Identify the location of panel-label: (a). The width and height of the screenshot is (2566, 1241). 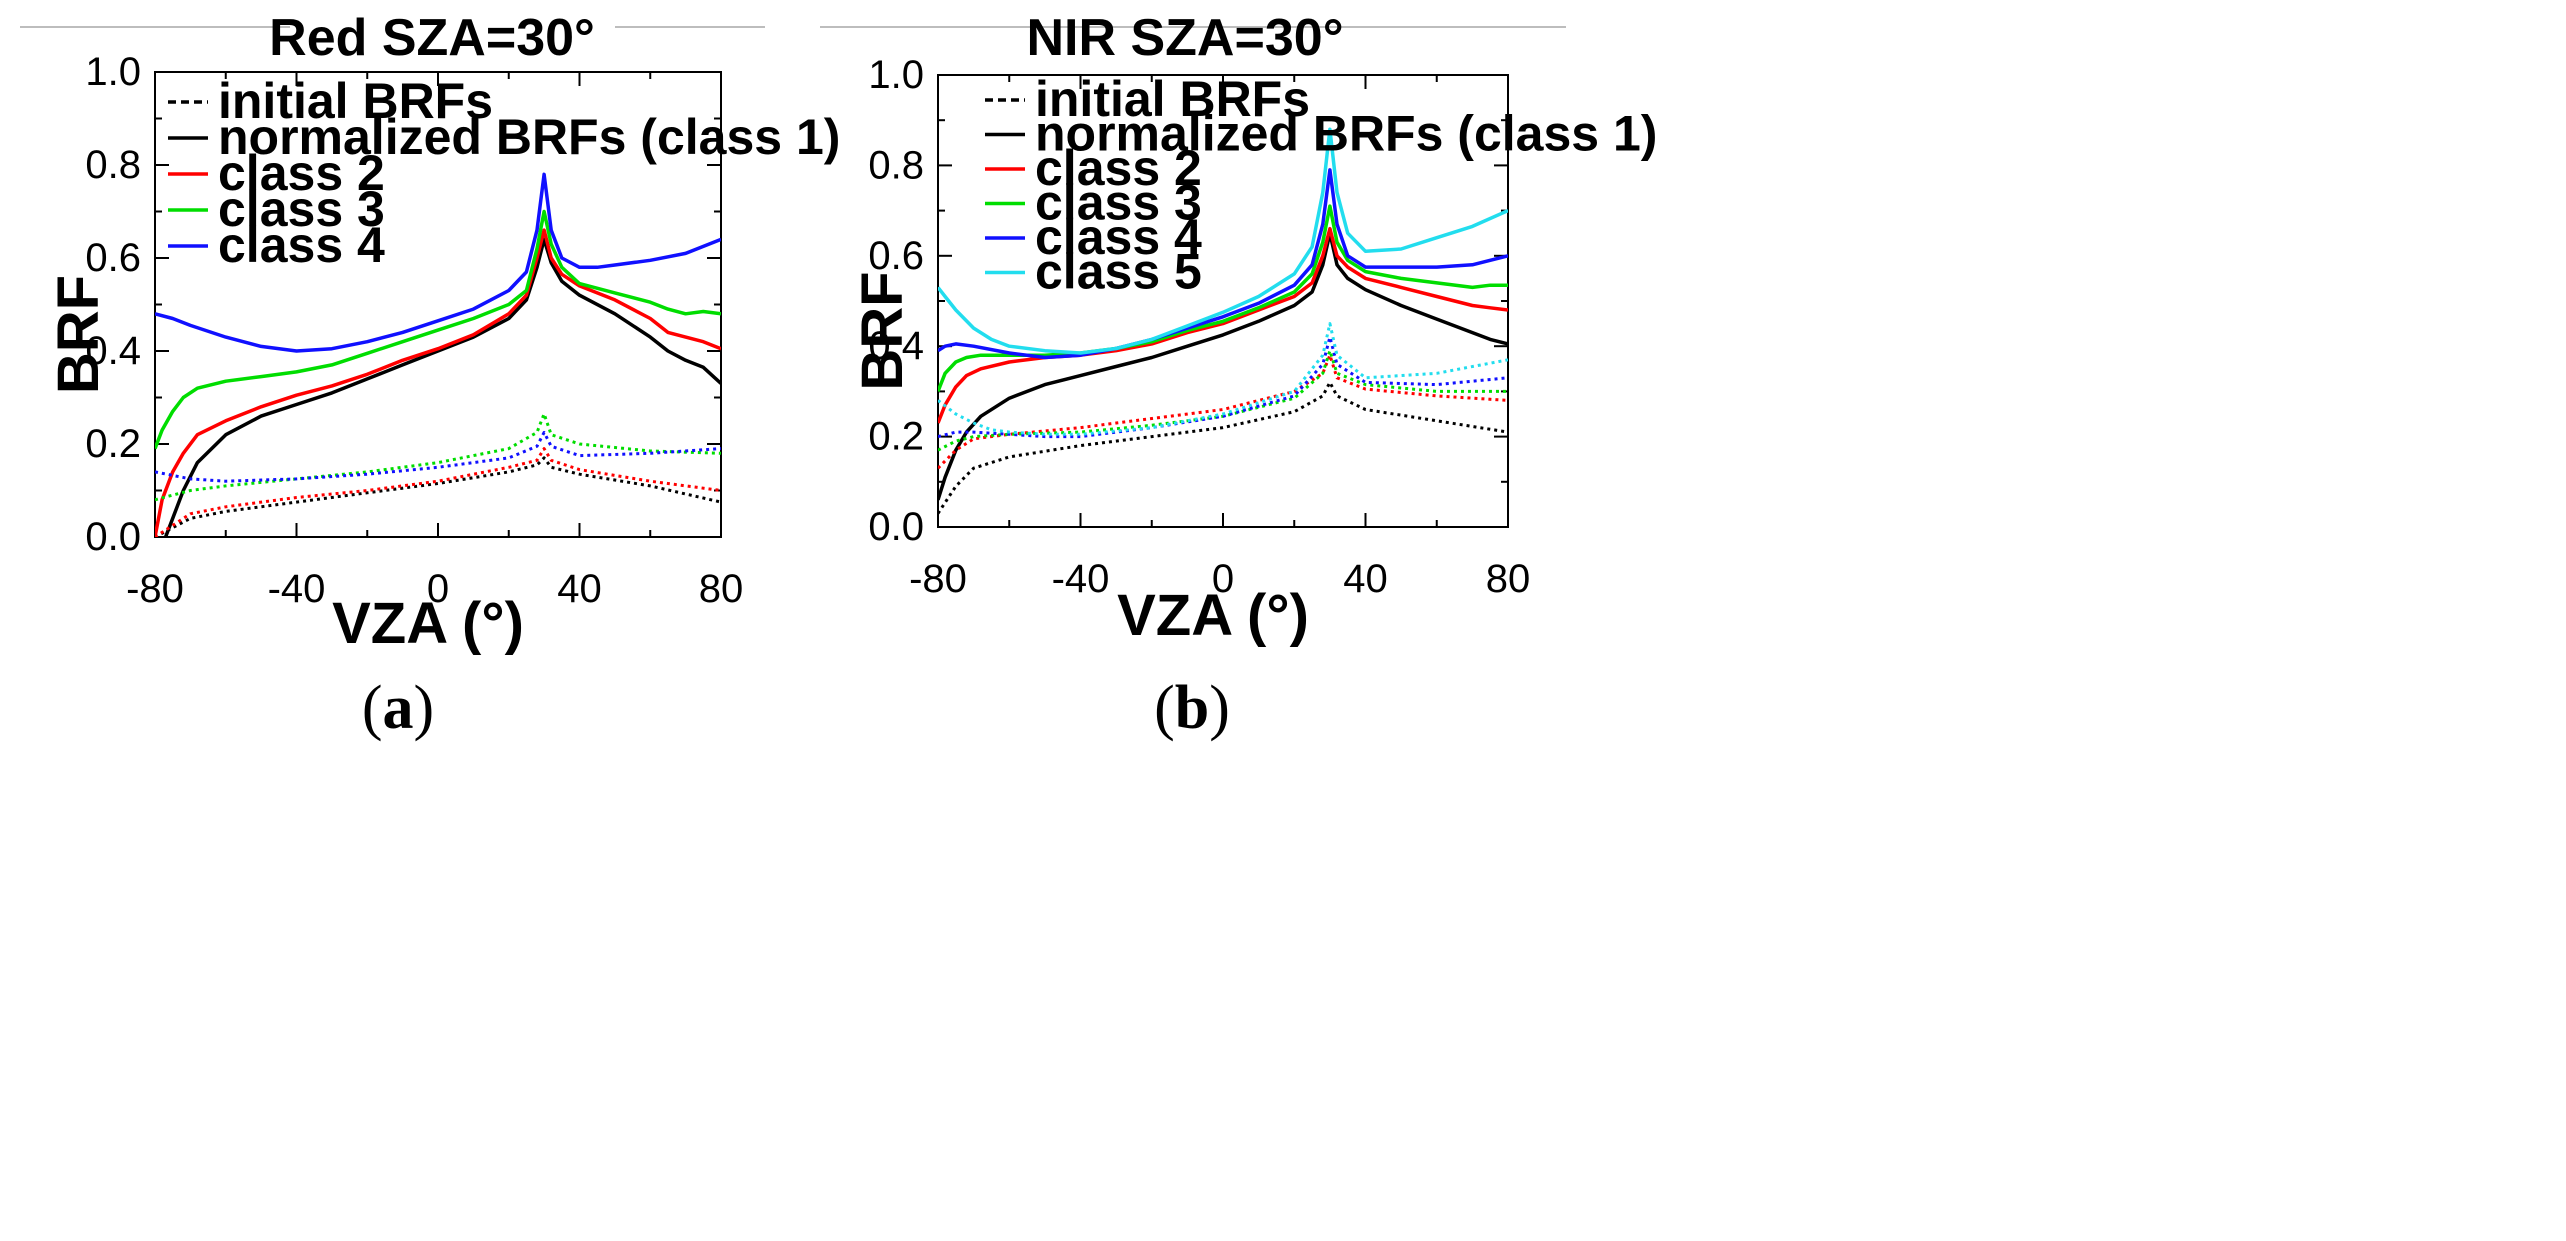
(398, 708).